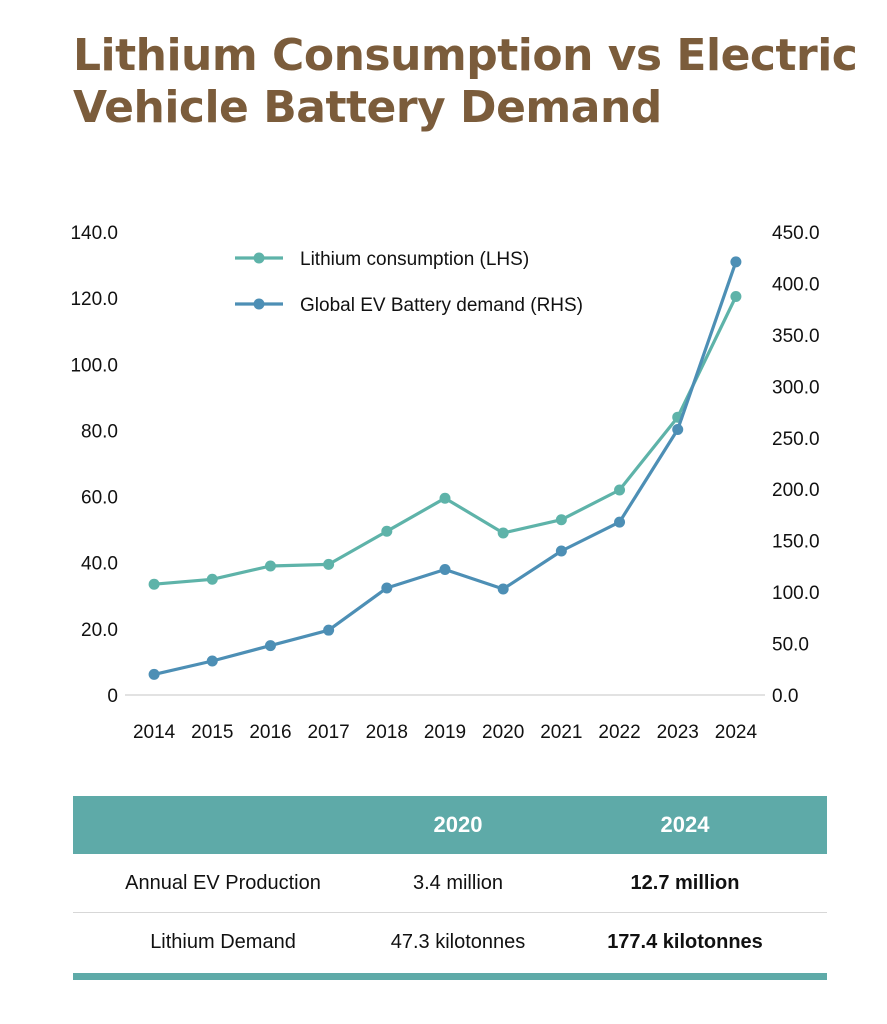  Describe the element at coordinates (796, 439) in the screenshot. I see `y-right-tick-label: 250.0` at that location.